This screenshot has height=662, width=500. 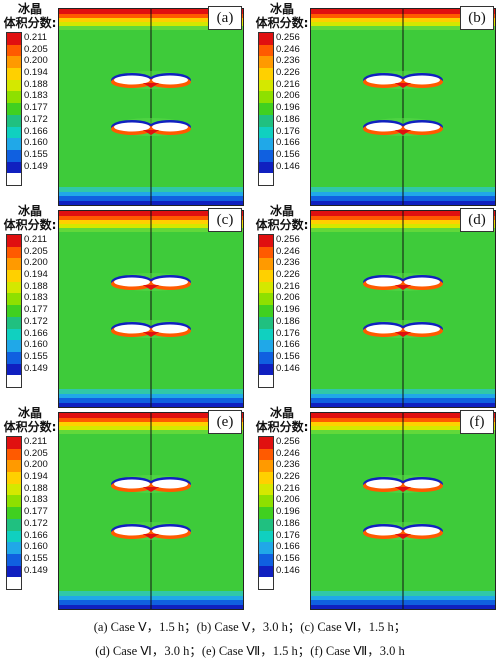 What do you see at coordinates (36, 119) in the screenshot?
I see `scale-label: 0.172` at bounding box center [36, 119].